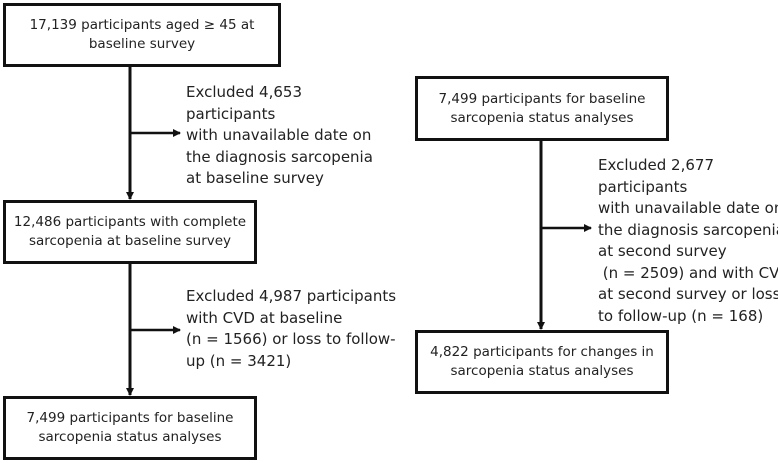 The height and width of the screenshot is (463, 778). Describe the element at coordinates (688, 272) in the screenshot. I see `note-line: (n = 2509) and with CVD` at that location.